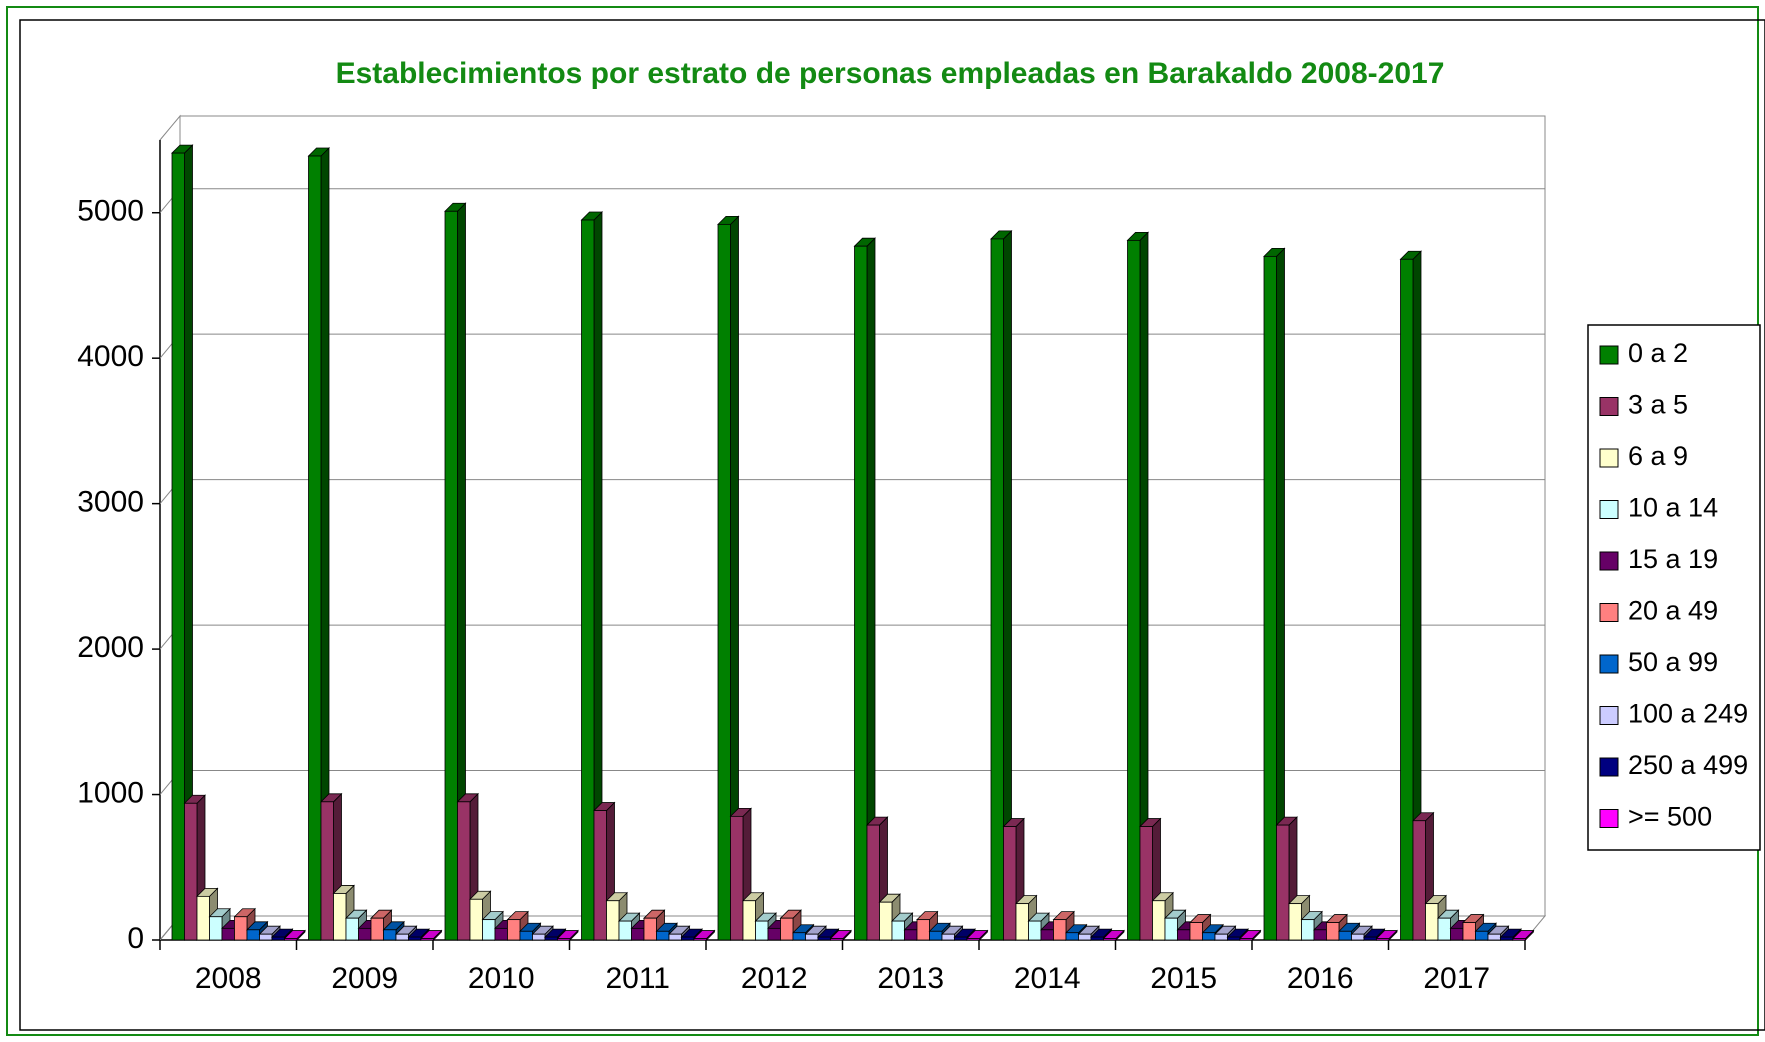 Image resolution: width=1765 pixels, height=1042 pixels. I want to click on x-tick-label: 2011, so click(637, 978).